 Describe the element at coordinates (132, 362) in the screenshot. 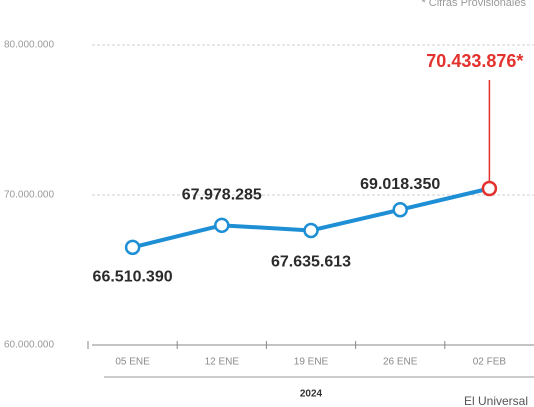

I see `x-tick-label: 05 ENE` at that location.